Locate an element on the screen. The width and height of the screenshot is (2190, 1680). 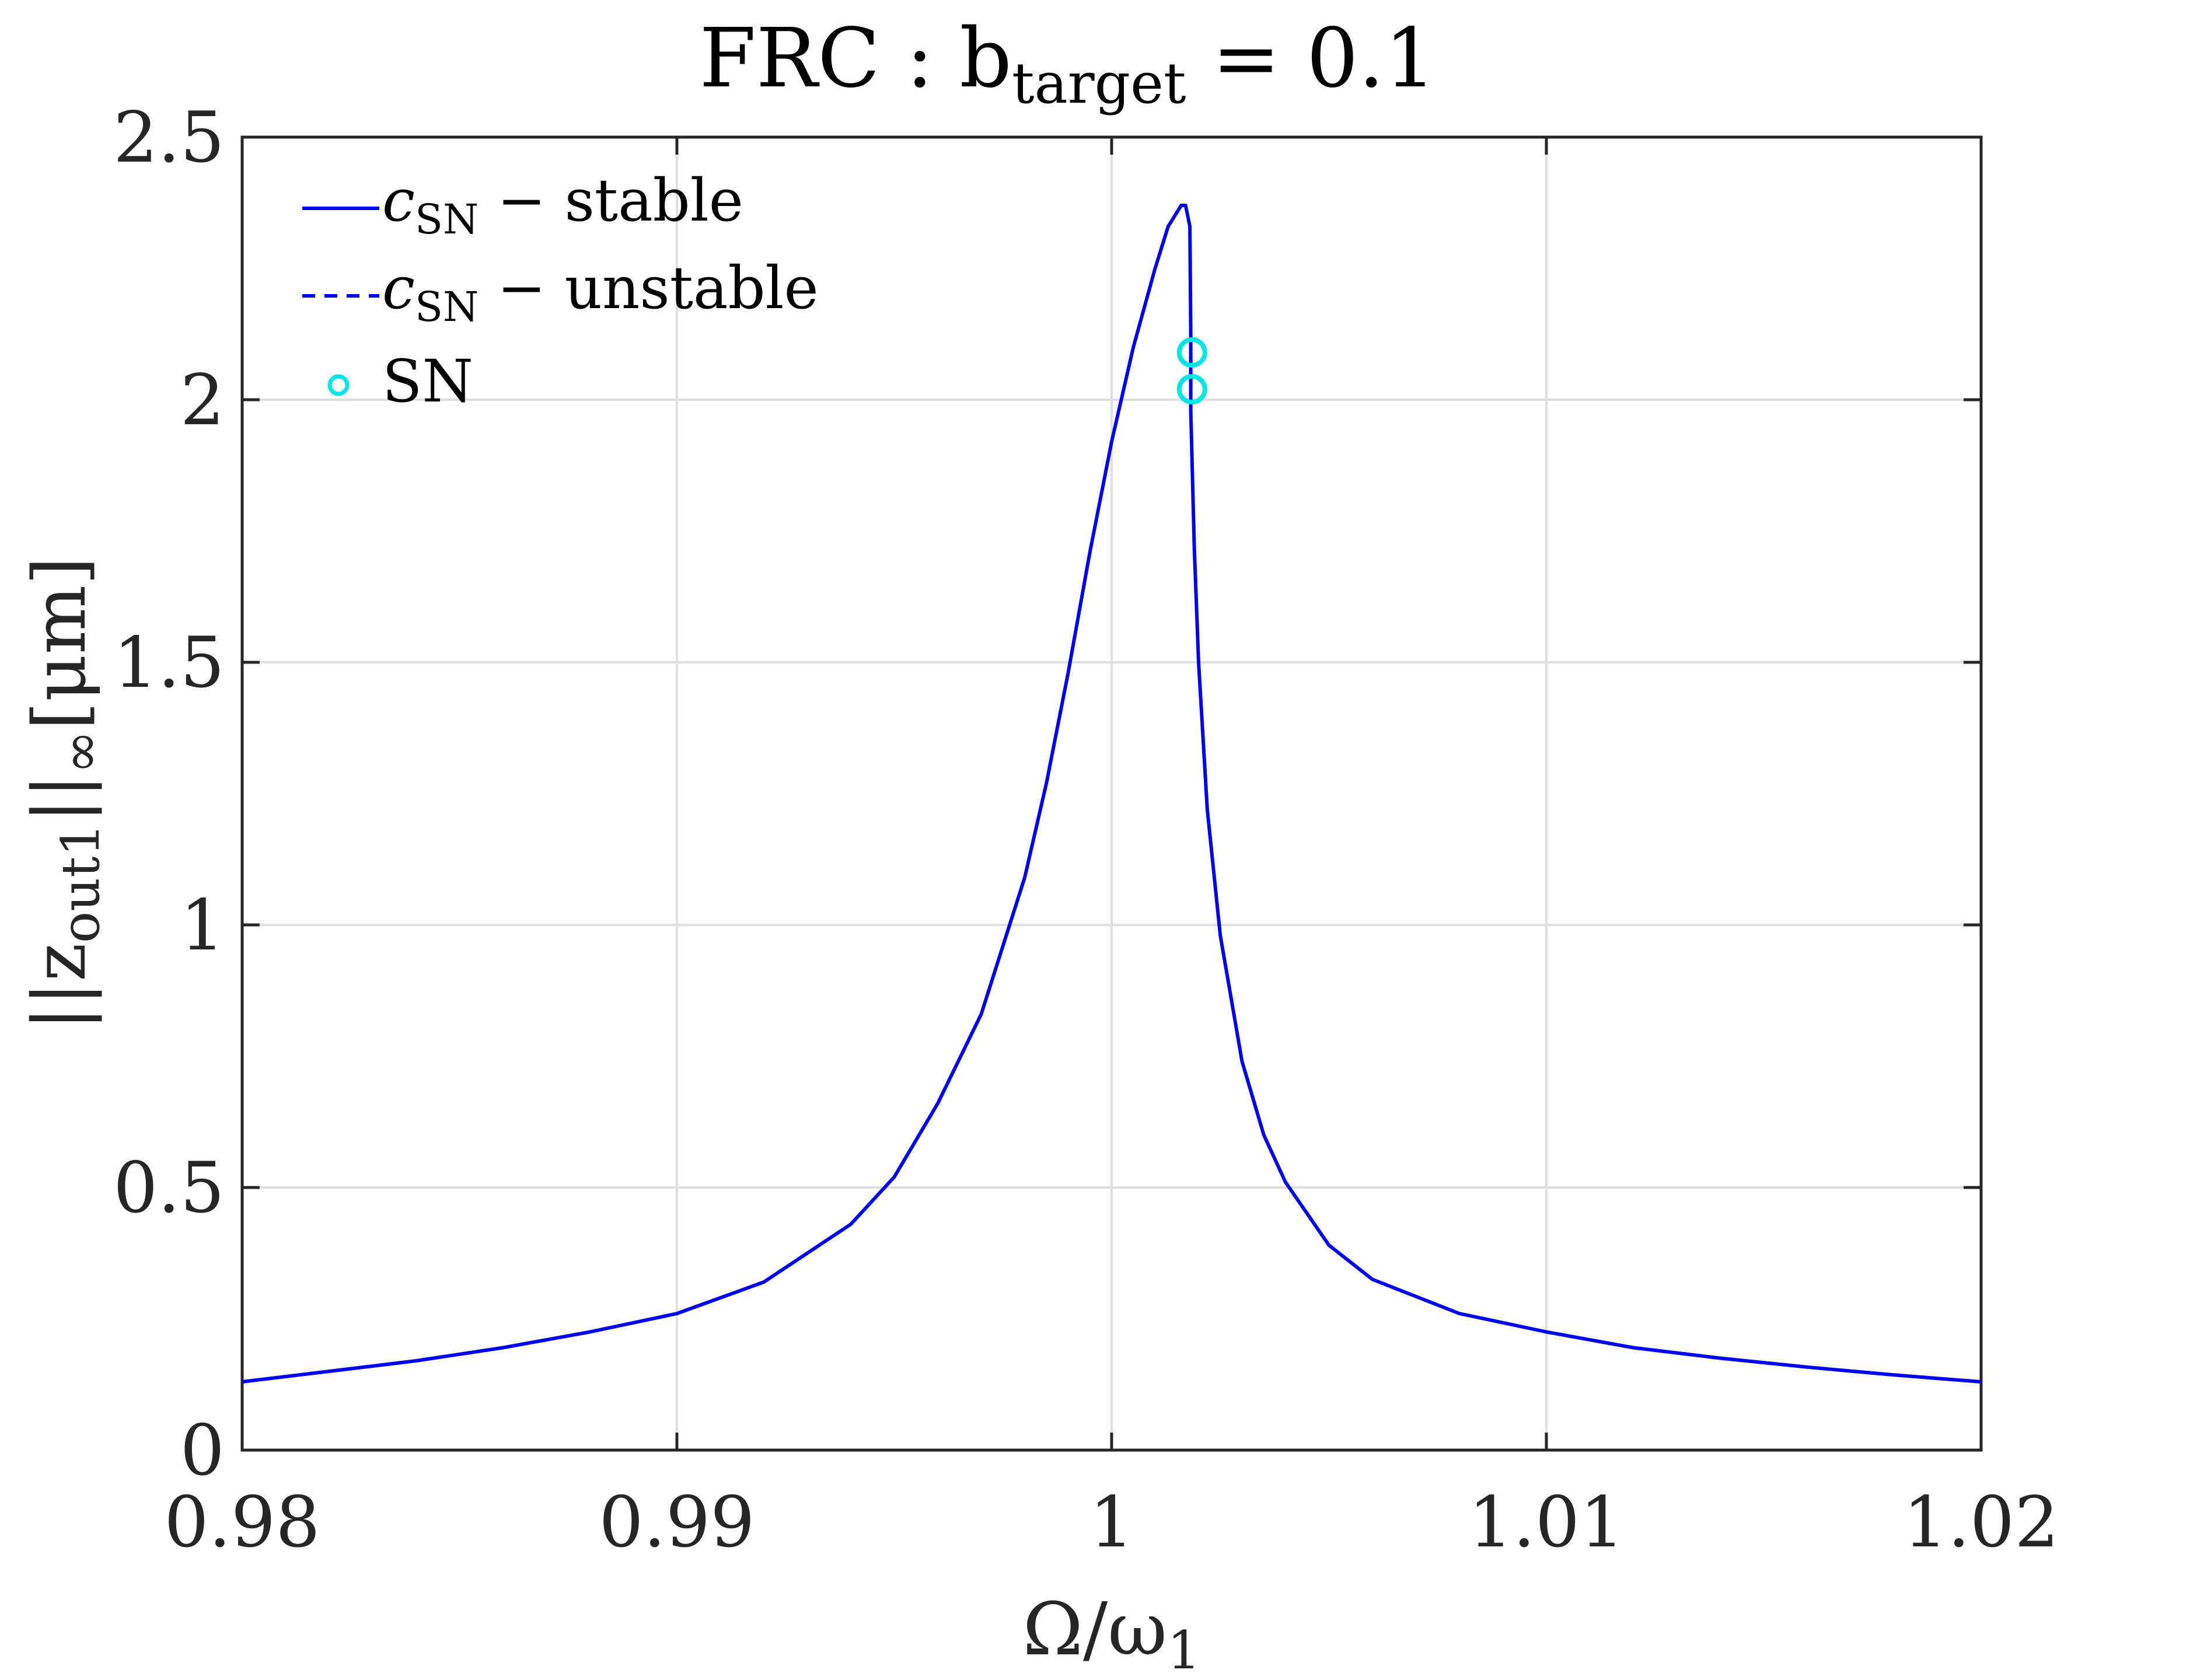
legend: cSN − stable cSN − unstable SN is located at coordinates (560, 290).